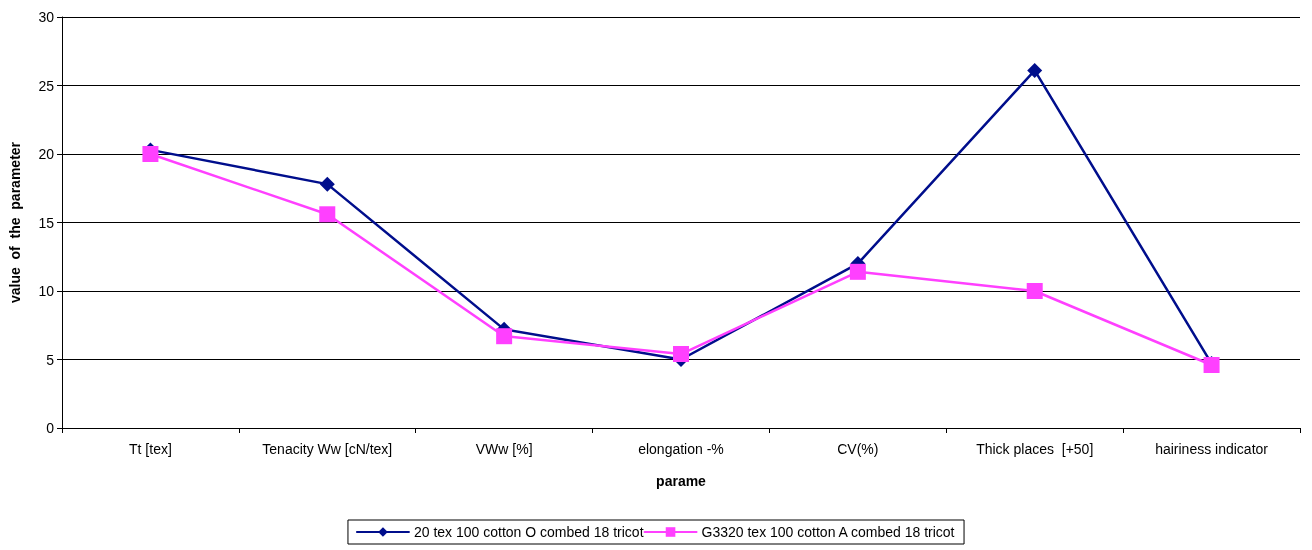 The width and height of the screenshot is (1312, 550). Describe the element at coordinates (828, 532) in the screenshot. I see `legend-label: G3320 tex 100 cotton A combed 18 tricot` at that location.